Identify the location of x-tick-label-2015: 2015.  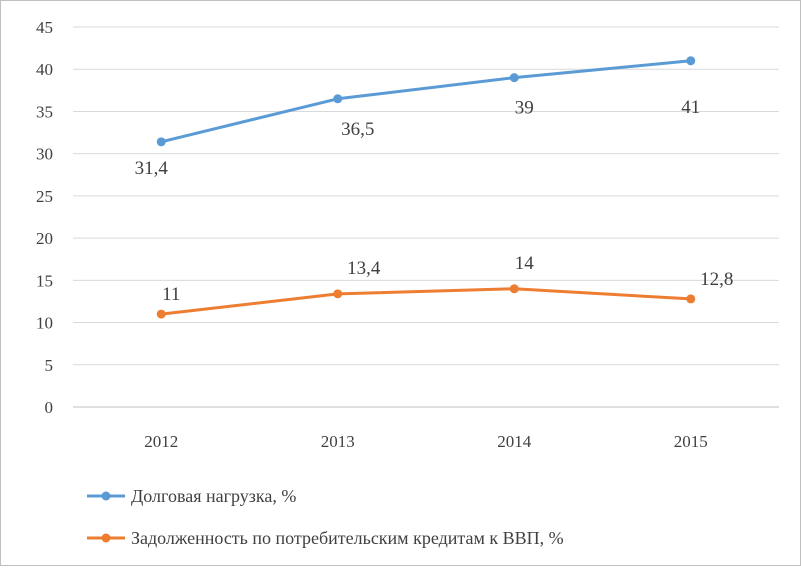
(691, 441).